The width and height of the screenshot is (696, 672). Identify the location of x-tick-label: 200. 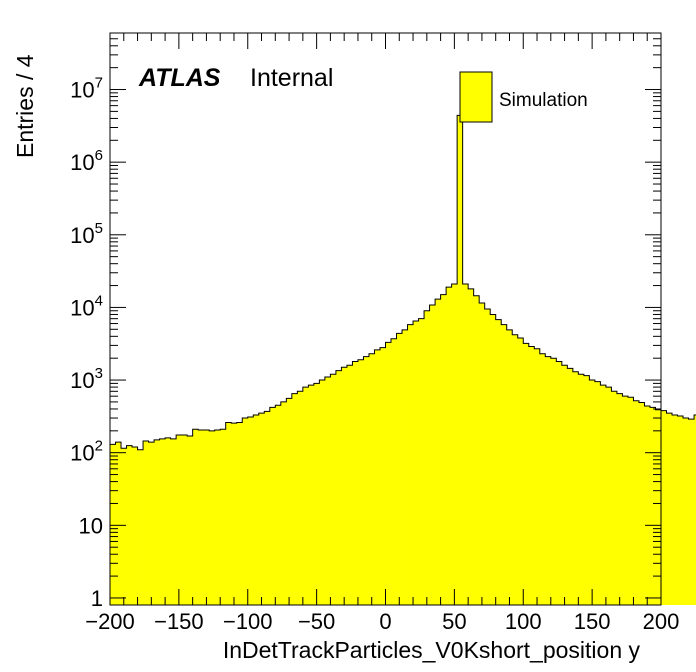
(661, 621).